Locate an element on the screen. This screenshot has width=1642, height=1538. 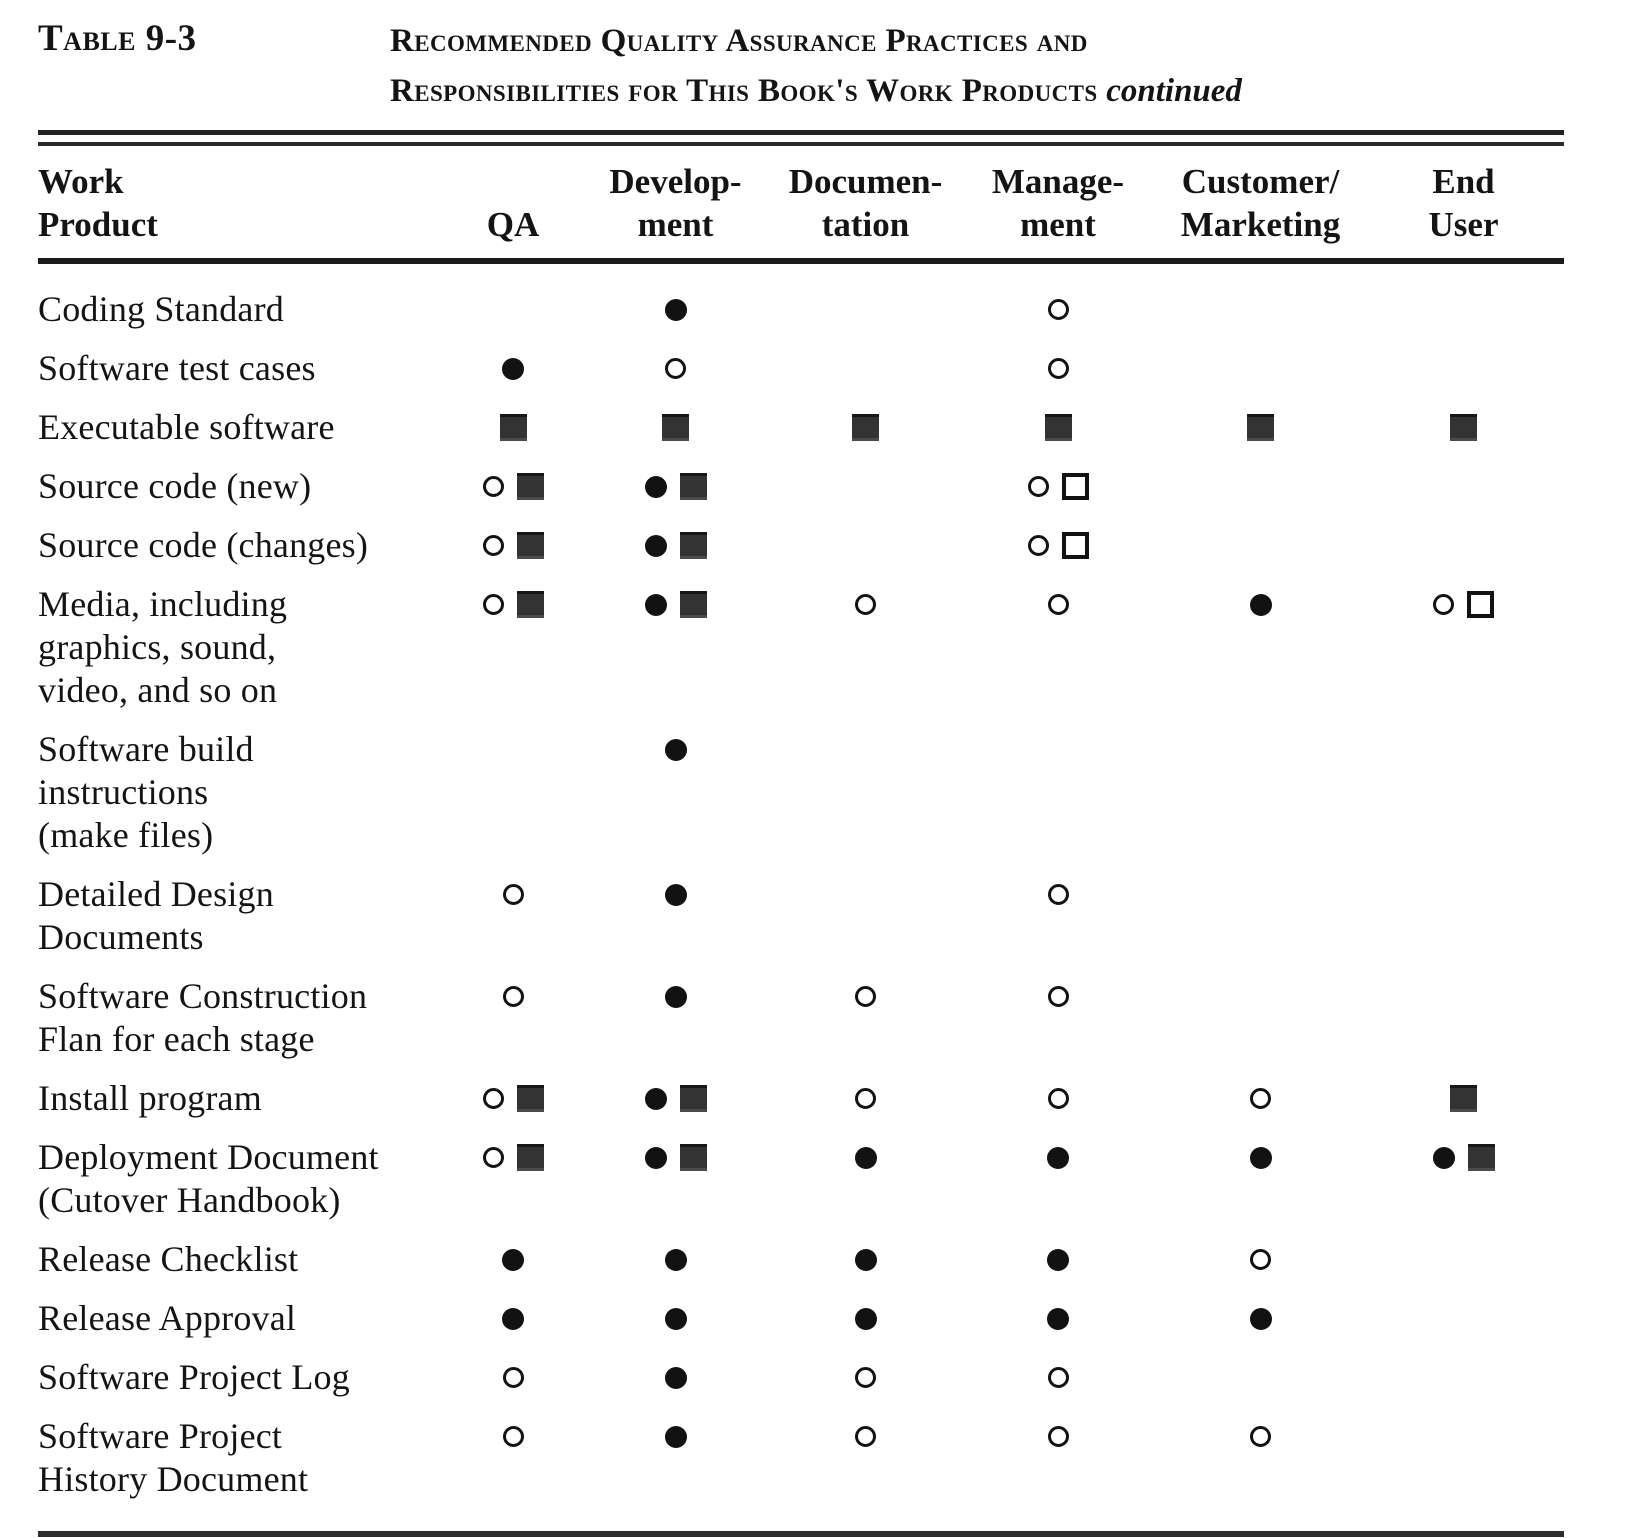
table-row: Install program is located at coordinates (801, 1098).